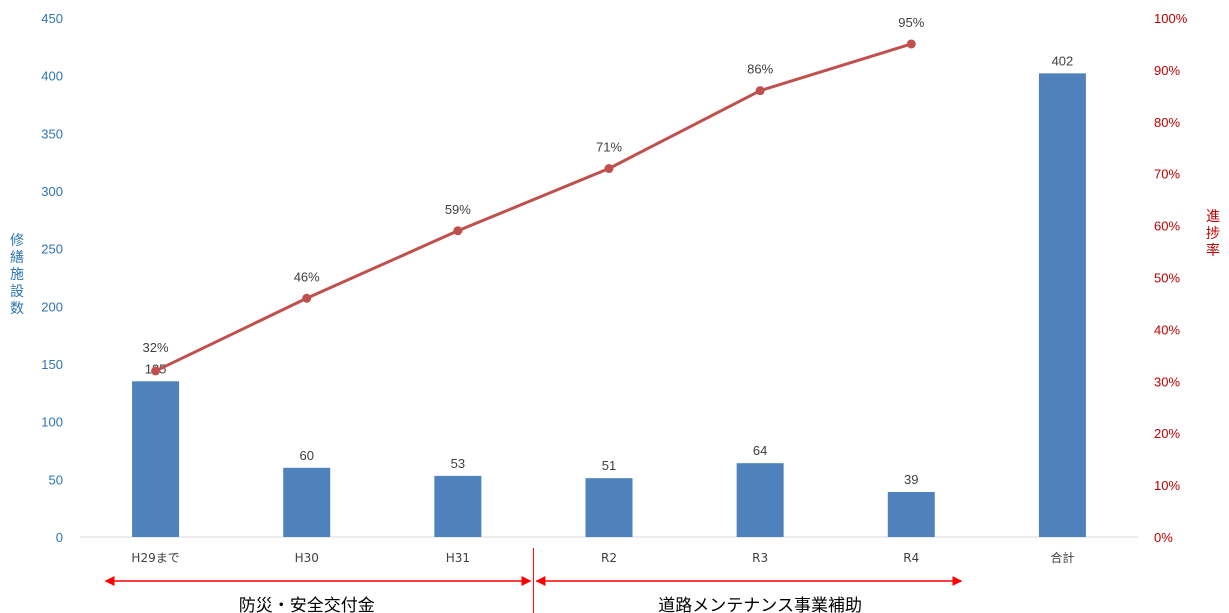 This screenshot has width=1229, height=613. What do you see at coordinates (306, 455) in the screenshot?
I see `bar-value-label: 60` at bounding box center [306, 455].